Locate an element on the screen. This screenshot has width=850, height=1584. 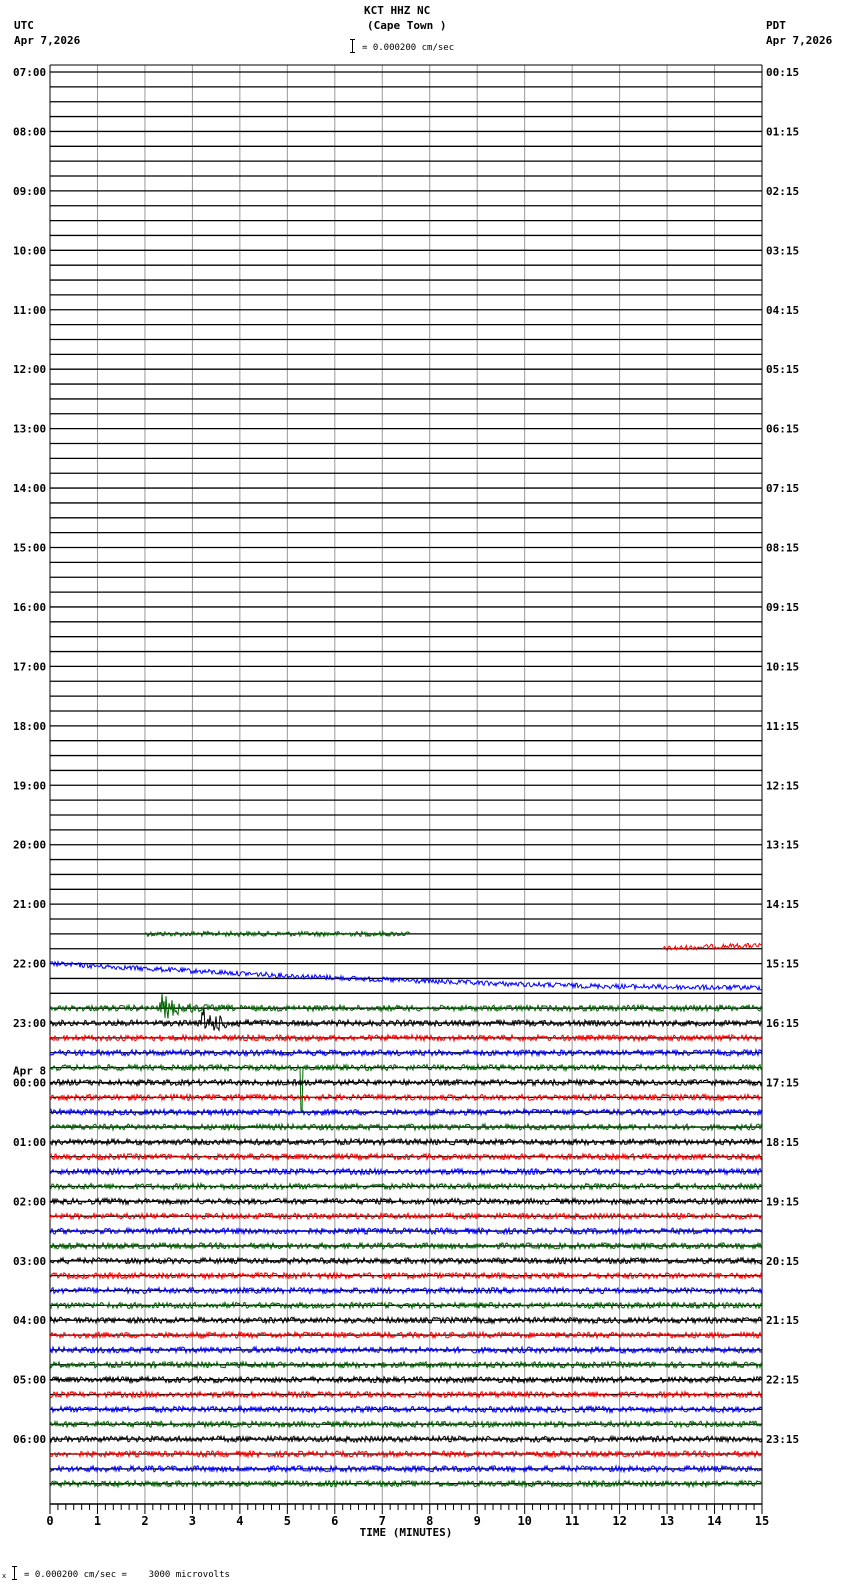
utc-hour-label: 22:00 is located at coordinates (29, 964).